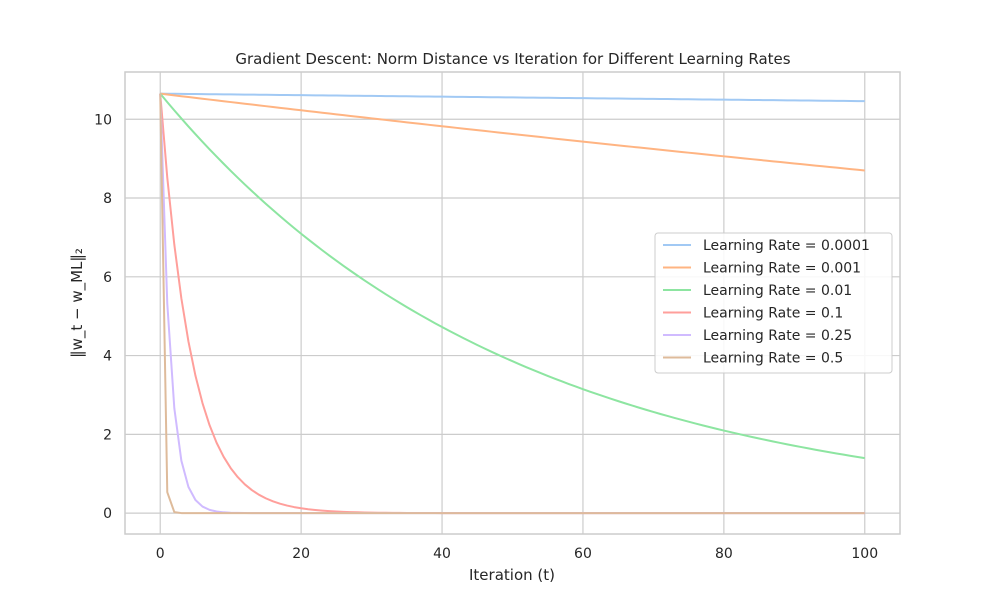 The height and width of the screenshot is (600, 1000). I want to click on legend-box, so click(773, 303).